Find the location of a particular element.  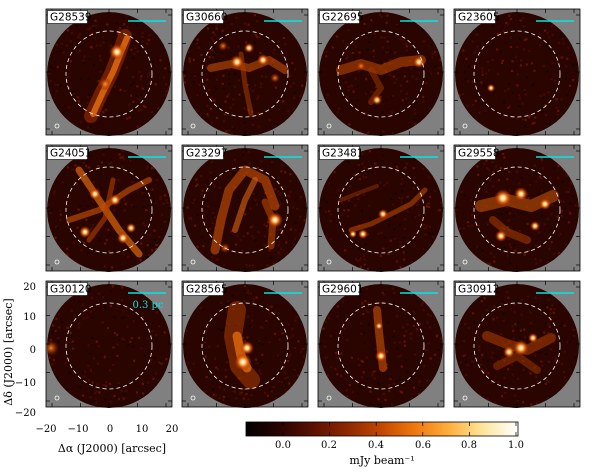

colorbar-label: mJy beam⁻¹ is located at coordinates (381, 460).